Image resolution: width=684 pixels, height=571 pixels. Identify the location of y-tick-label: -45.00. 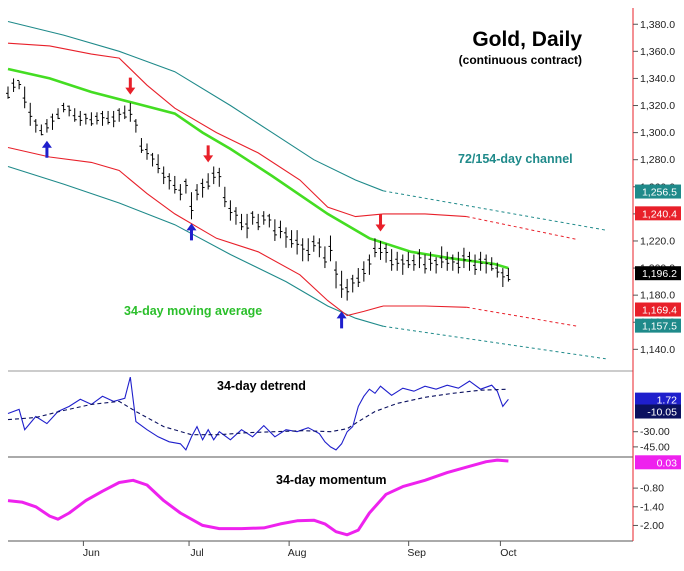
(655, 447).